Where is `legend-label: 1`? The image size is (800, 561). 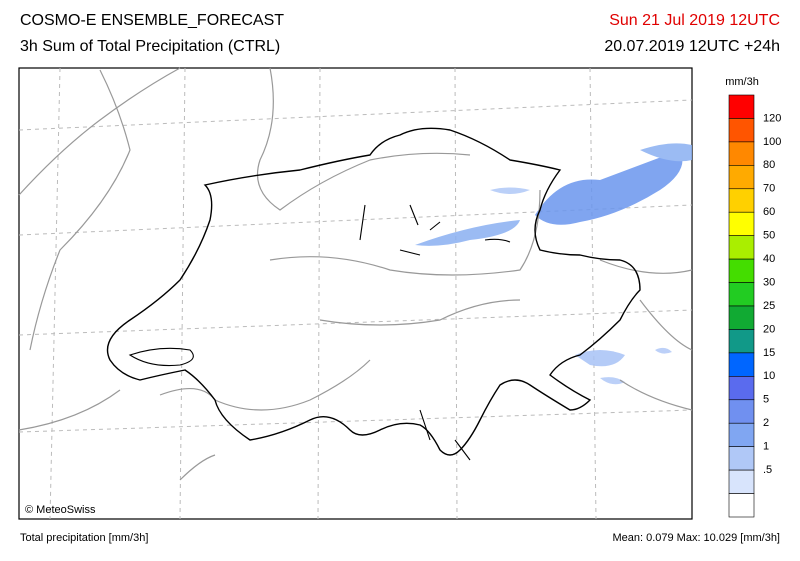
legend-label: 1 is located at coordinates (766, 447).